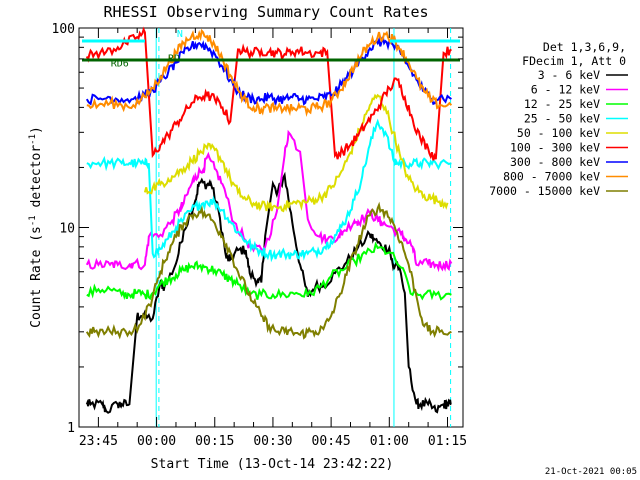  I want to click on chart-title: RHESSI Observing Summary Count Rates, so click(265, 12).